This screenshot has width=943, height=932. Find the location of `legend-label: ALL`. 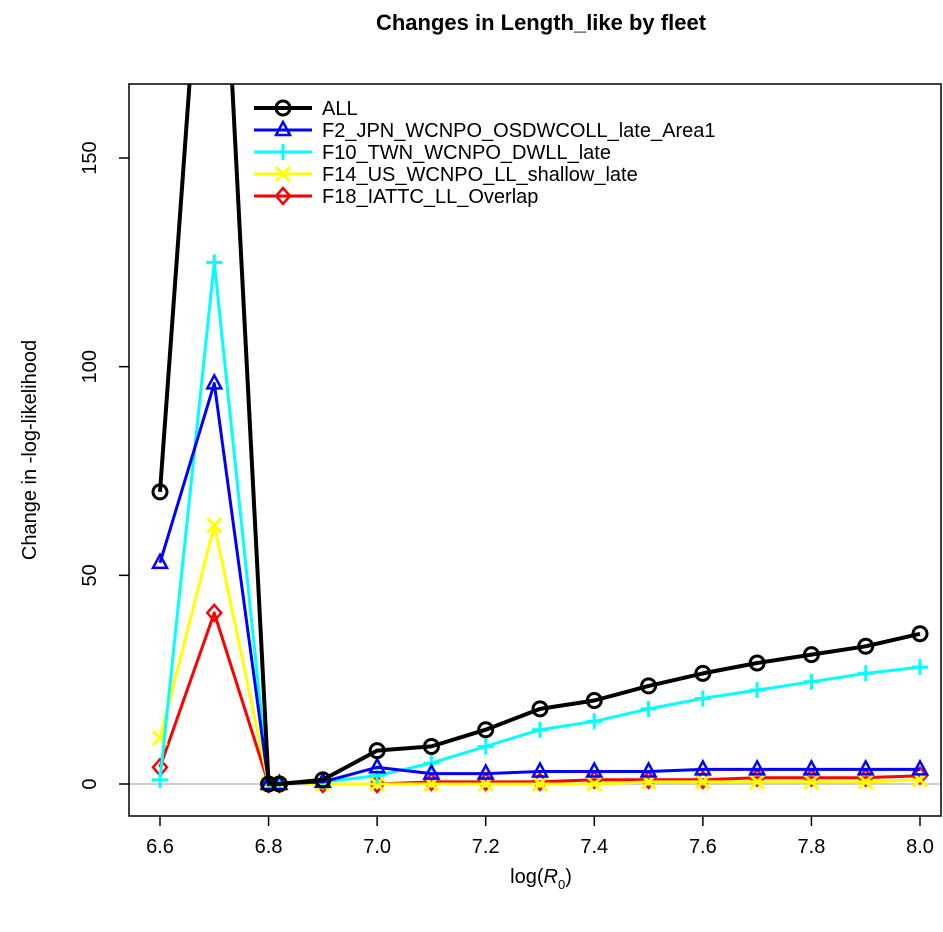

legend-label: ALL is located at coordinates (340, 109).